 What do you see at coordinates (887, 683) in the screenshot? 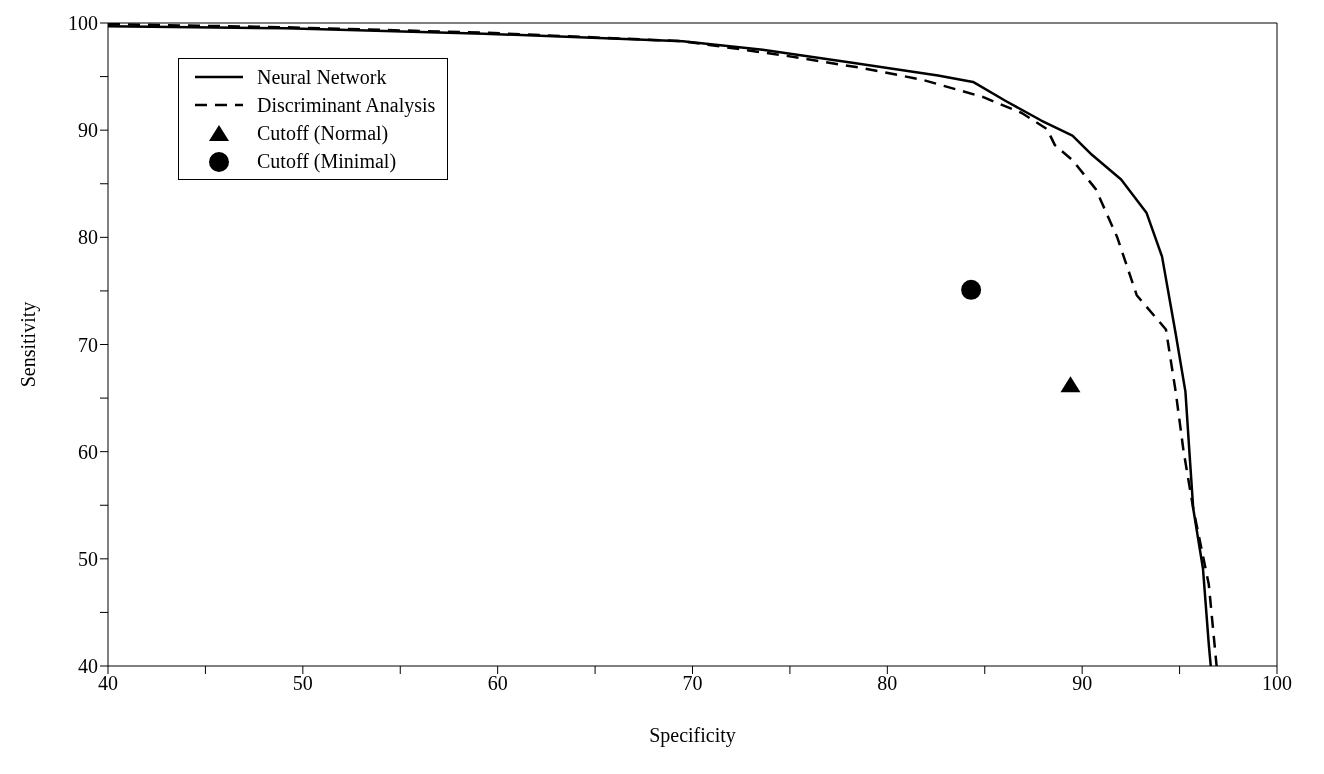
I see `x-tick-label: 80` at bounding box center [887, 683].